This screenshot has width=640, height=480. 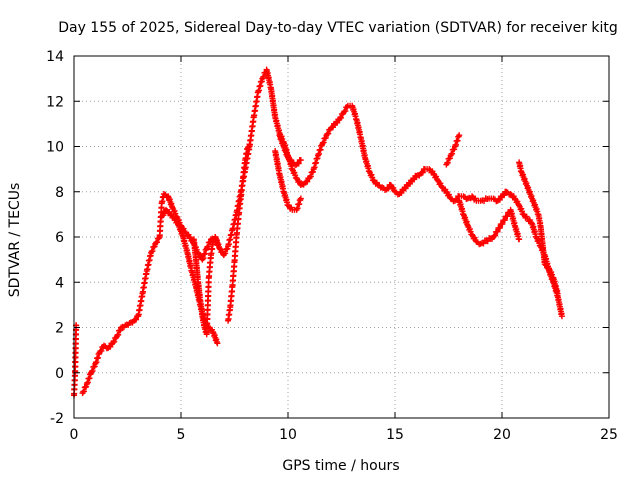 I want to click on y-tick-label: 12, so click(x=55, y=102).